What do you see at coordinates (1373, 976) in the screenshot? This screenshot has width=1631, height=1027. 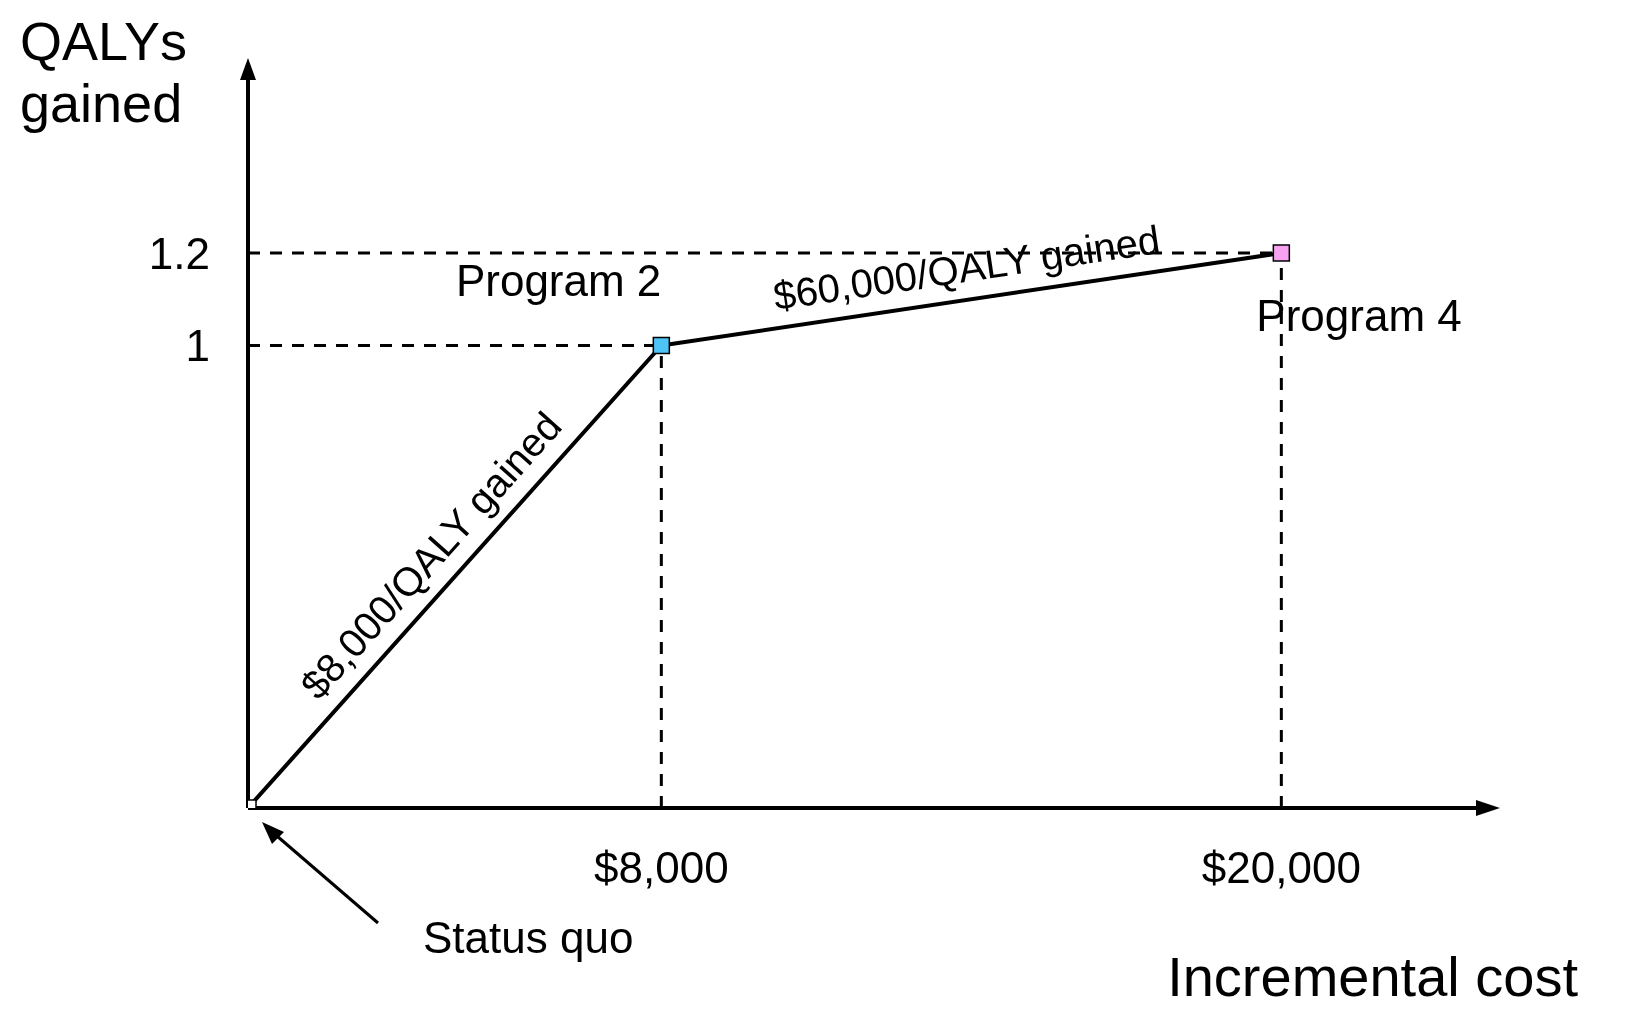 I see `x-axis-title: Incremental cost` at bounding box center [1373, 976].